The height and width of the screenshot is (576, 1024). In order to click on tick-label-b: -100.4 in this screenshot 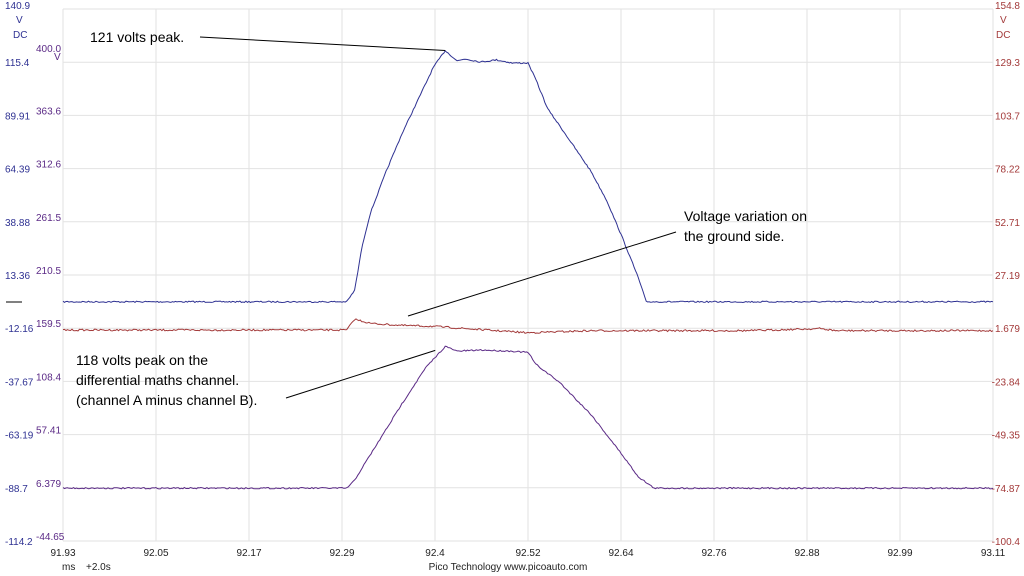, I will do `click(1006, 542)`.